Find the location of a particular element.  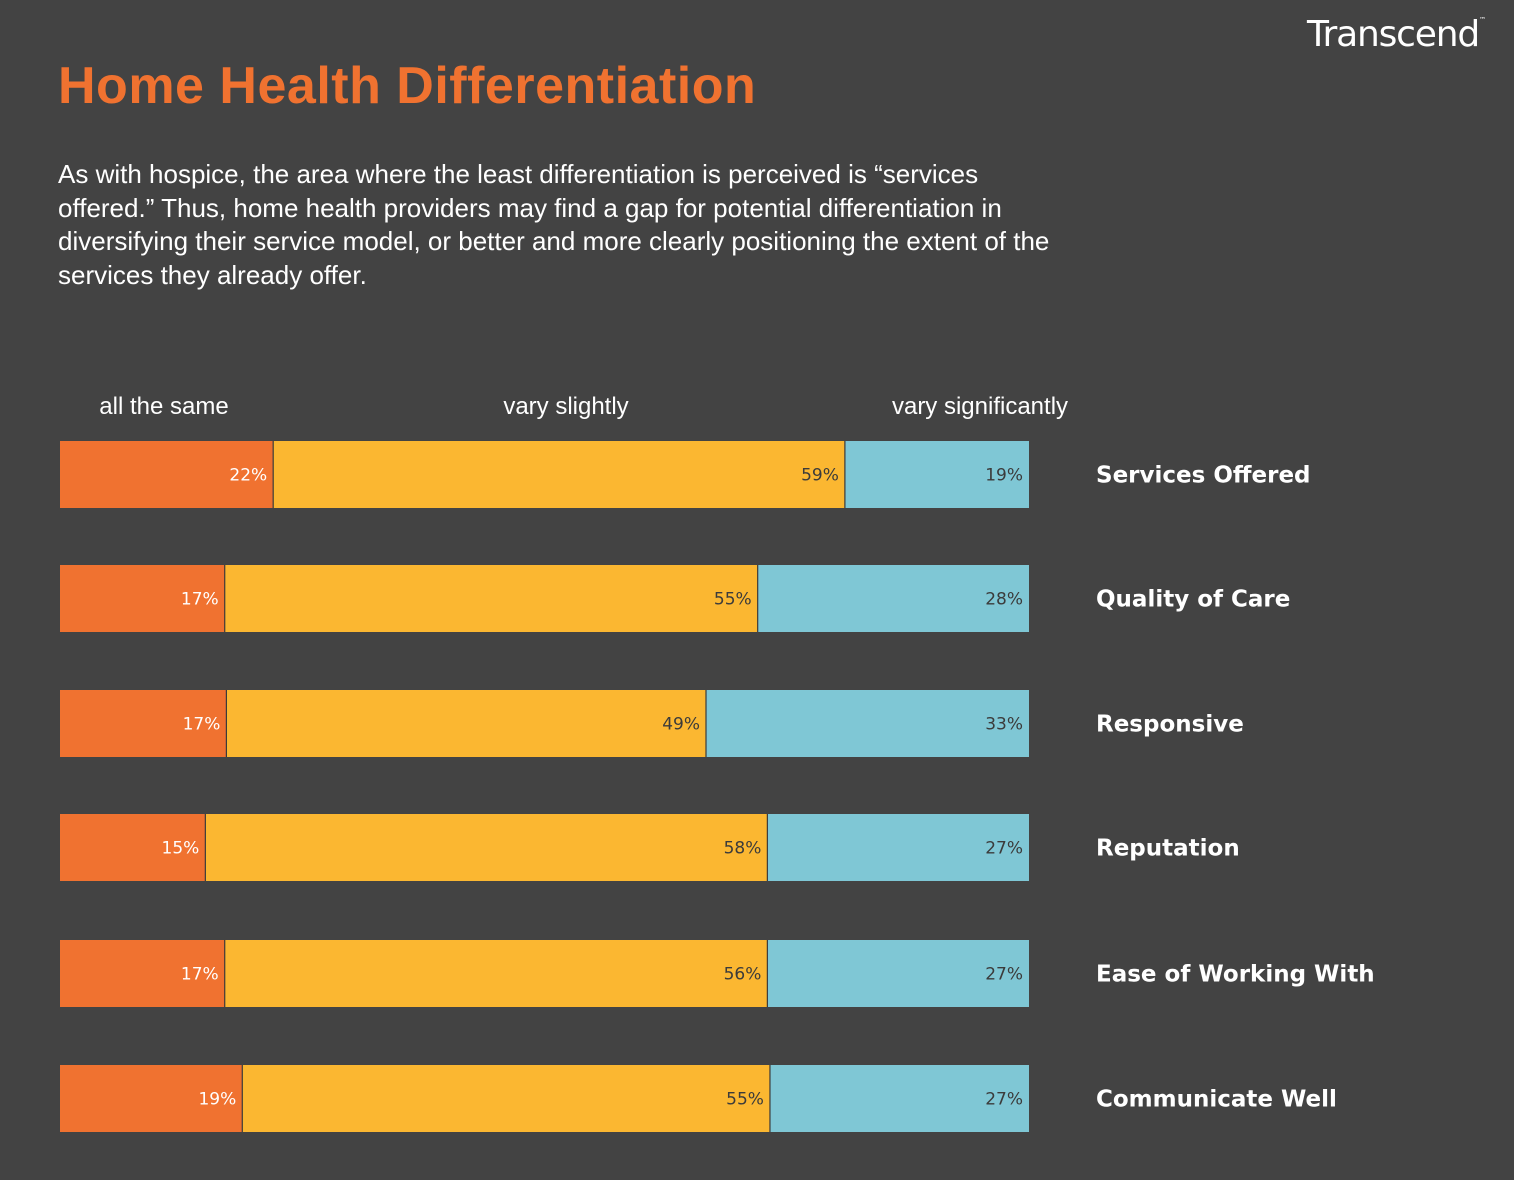

bar-row-quality-of-care: 17% 55% 28% Quality of Care is located at coordinates (675, 598).